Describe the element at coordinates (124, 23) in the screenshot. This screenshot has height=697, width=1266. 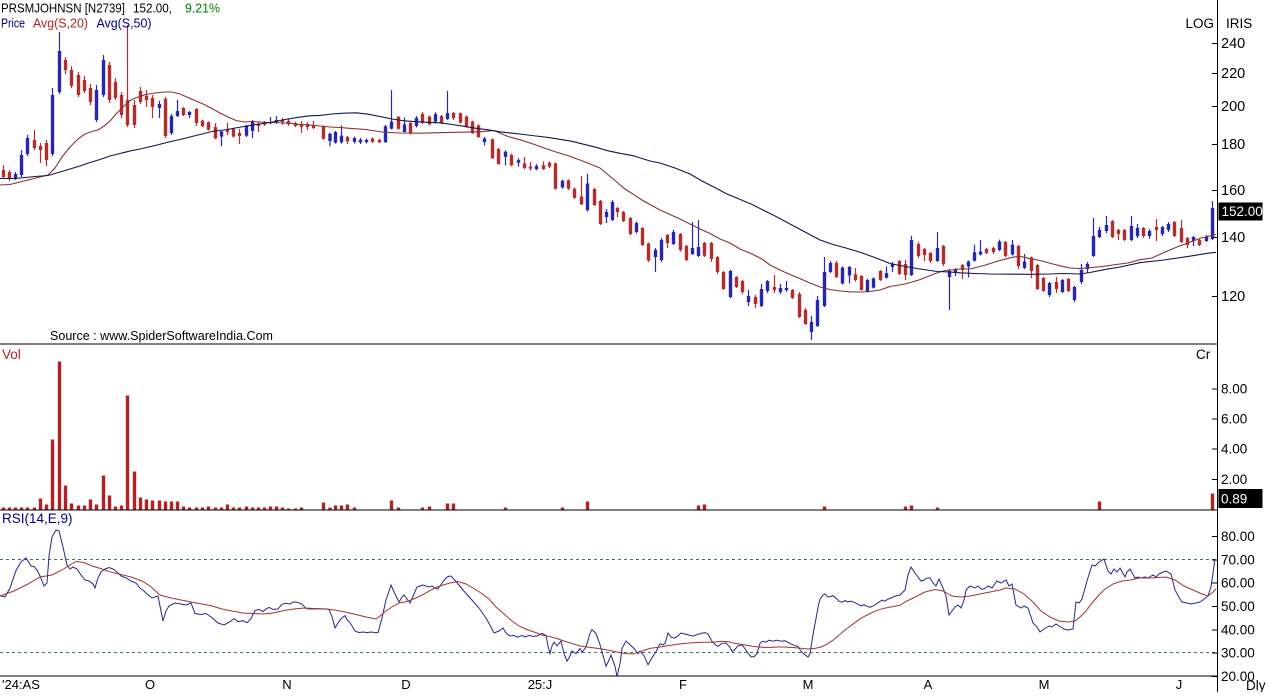
I see `svg-text: Avg(S,50)` at that location.